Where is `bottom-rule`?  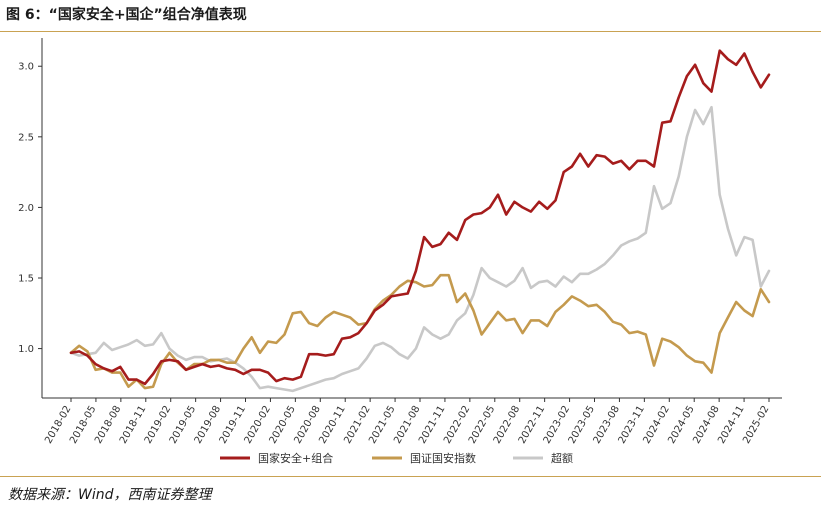
bottom-rule is located at coordinates (410, 476).